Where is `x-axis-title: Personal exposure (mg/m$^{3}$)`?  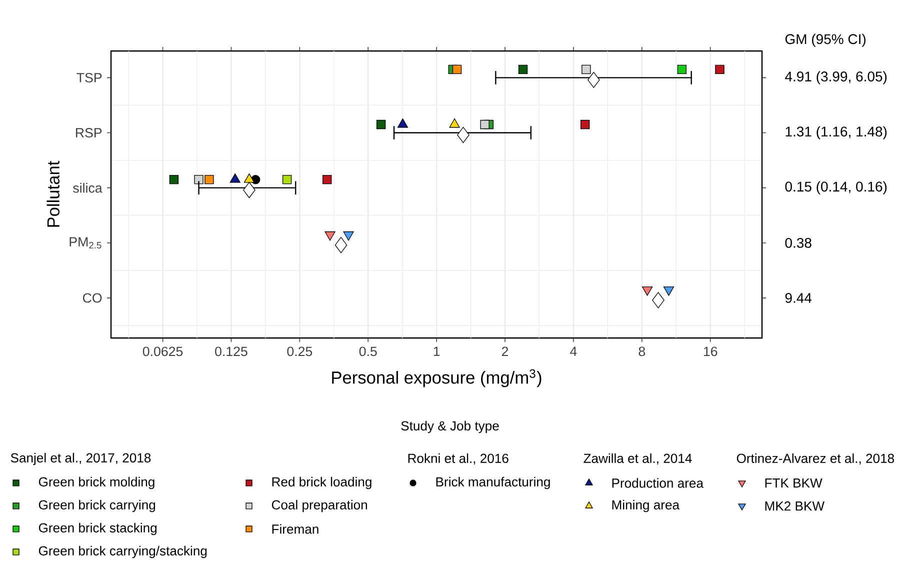
x-axis-title: Personal exposure (mg/m$^{3}$) is located at coordinates (437, 378).